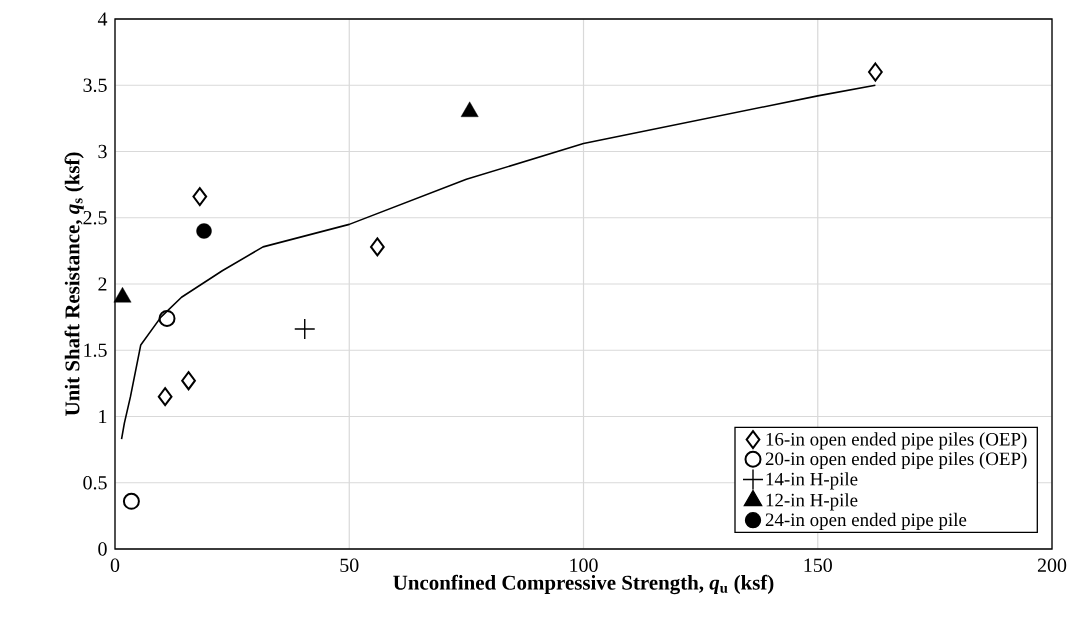 The image size is (1081, 641). What do you see at coordinates (818, 565) in the screenshot?
I see `x-tick-label: 150` at bounding box center [818, 565].